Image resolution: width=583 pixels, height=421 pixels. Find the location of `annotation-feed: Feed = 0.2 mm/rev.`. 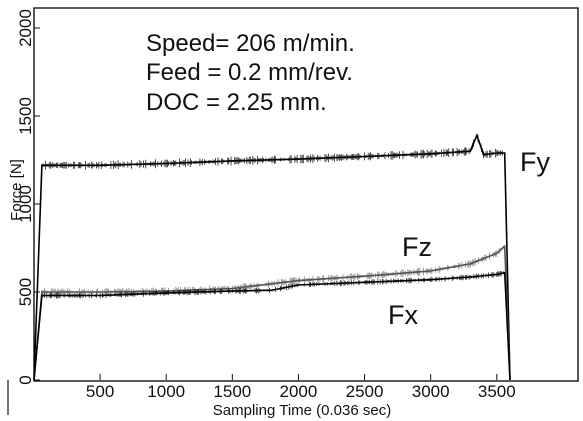

annotation-feed: Feed = 0.2 mm/rev. is located at coordinates (249, 72).